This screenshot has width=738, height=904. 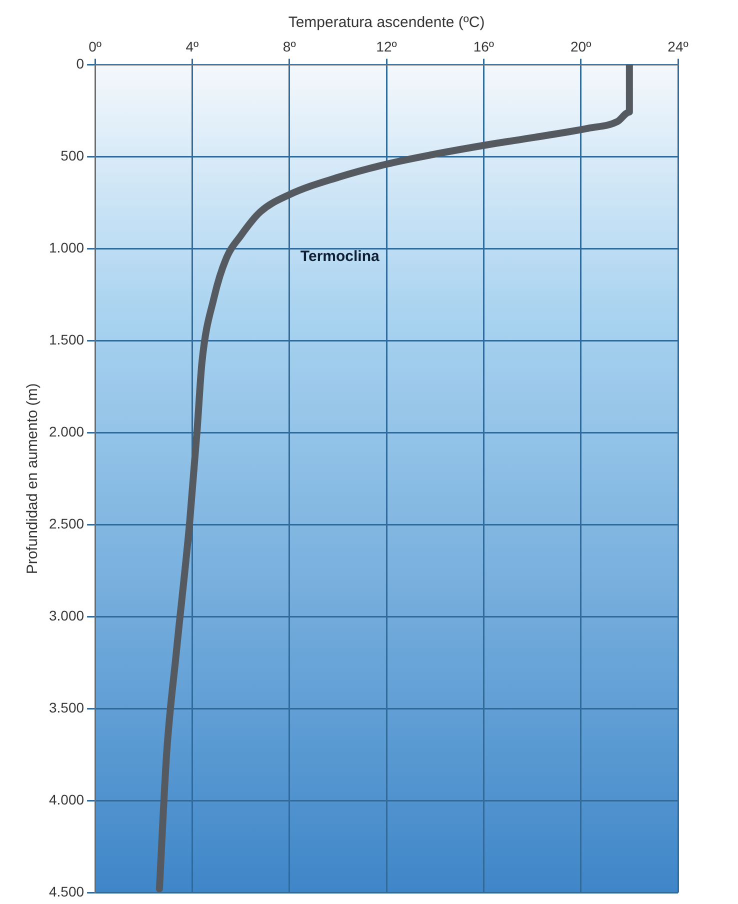 I want to click on y-tick-label: 500, so click(x=72, y=156).